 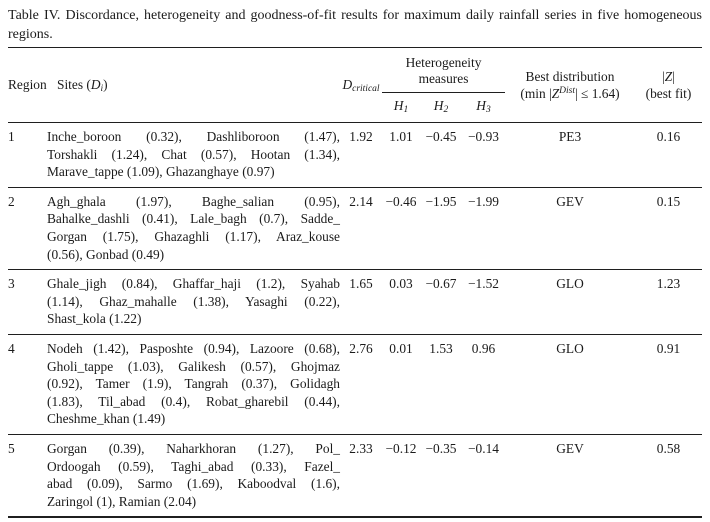 I want to click on z-bar-left: |, so click(x=663, y=76).